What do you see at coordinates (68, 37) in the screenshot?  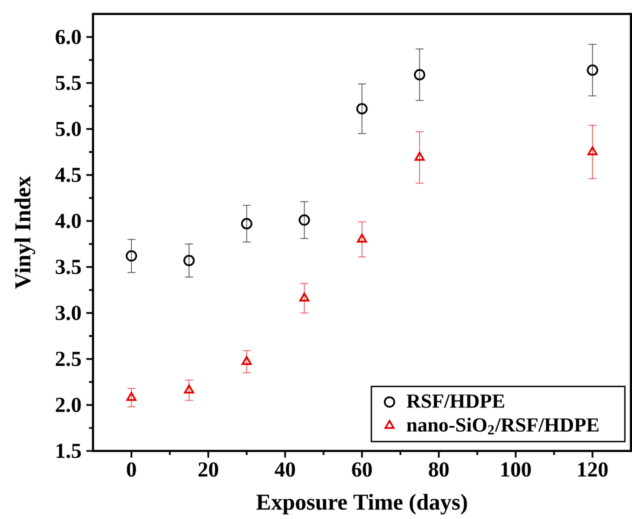 I see `y-tick-label: 6.0` at bounding box center [68, 37].